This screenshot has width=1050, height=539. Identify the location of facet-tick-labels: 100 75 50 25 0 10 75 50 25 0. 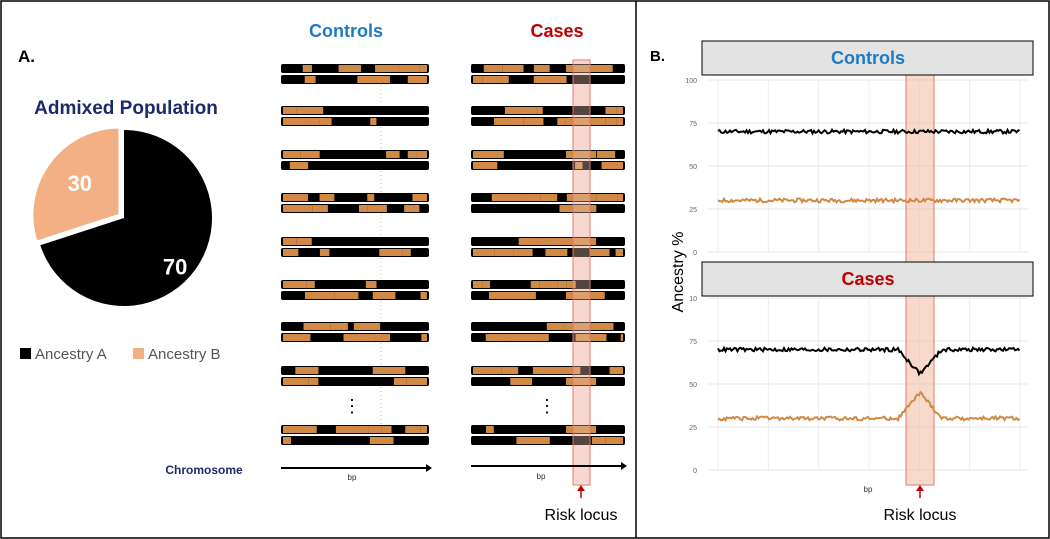
(691, 276).